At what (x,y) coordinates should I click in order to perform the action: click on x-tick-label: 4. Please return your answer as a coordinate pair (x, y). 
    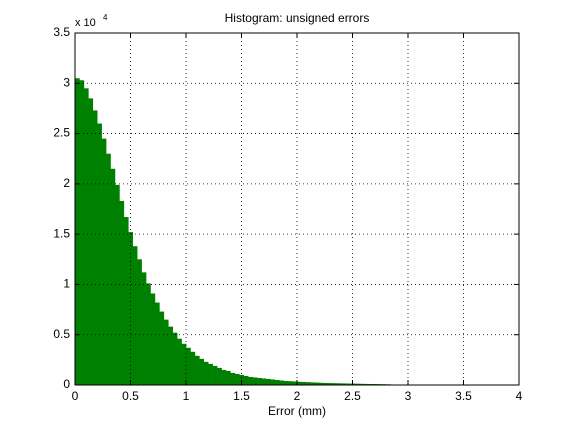
    Looking at the image, I should click on (519, 396).